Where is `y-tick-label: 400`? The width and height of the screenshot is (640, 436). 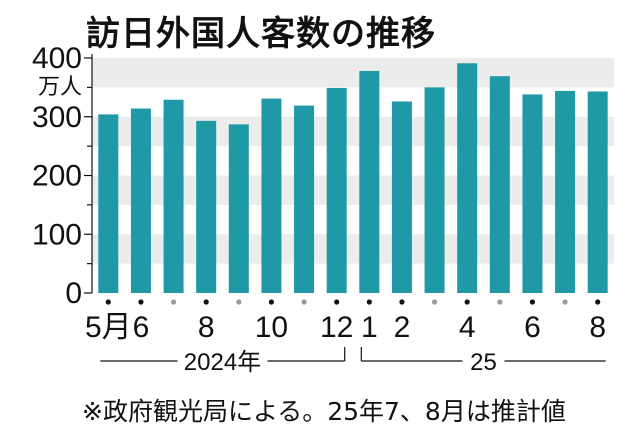
y-tick-label: 400 is located at coordinates (57, 58).